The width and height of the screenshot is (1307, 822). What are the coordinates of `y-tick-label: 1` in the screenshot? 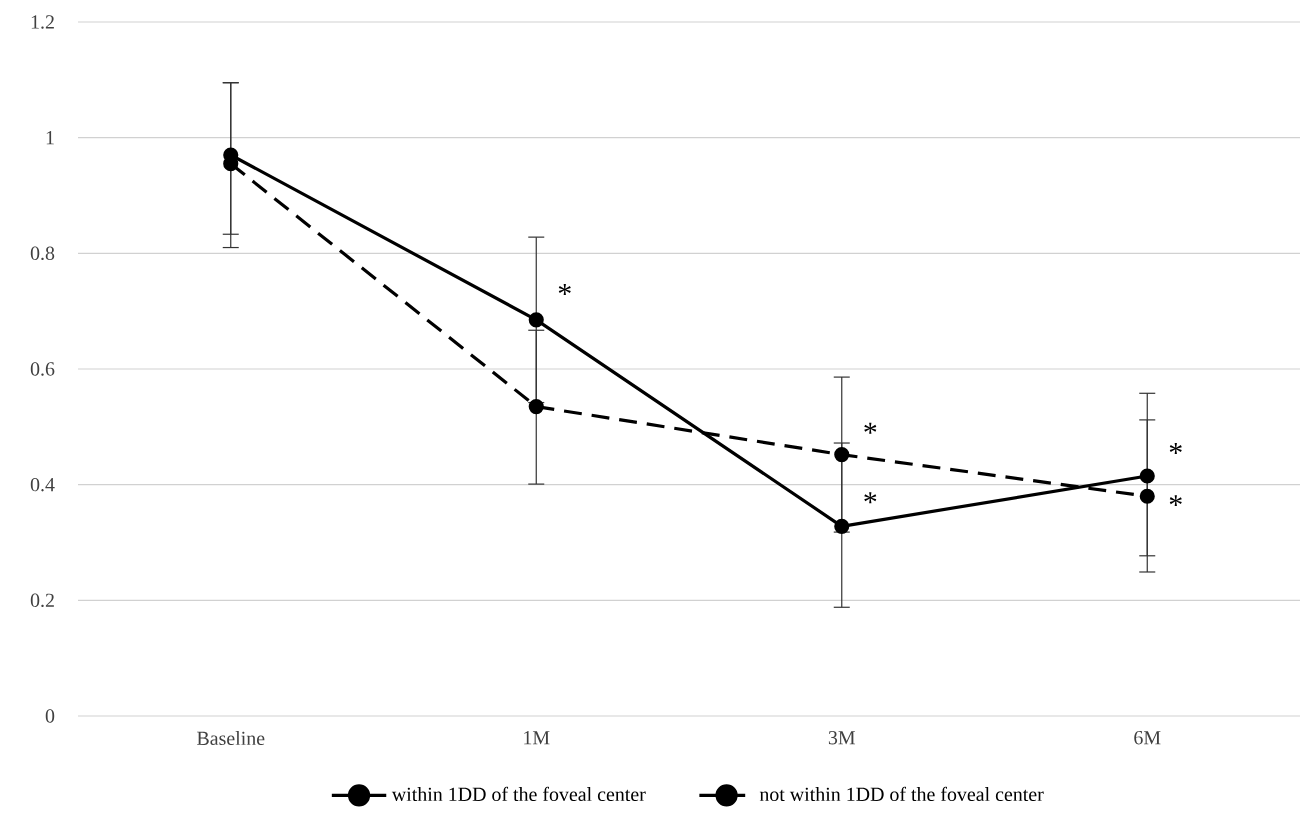 It's located at (50, 138).